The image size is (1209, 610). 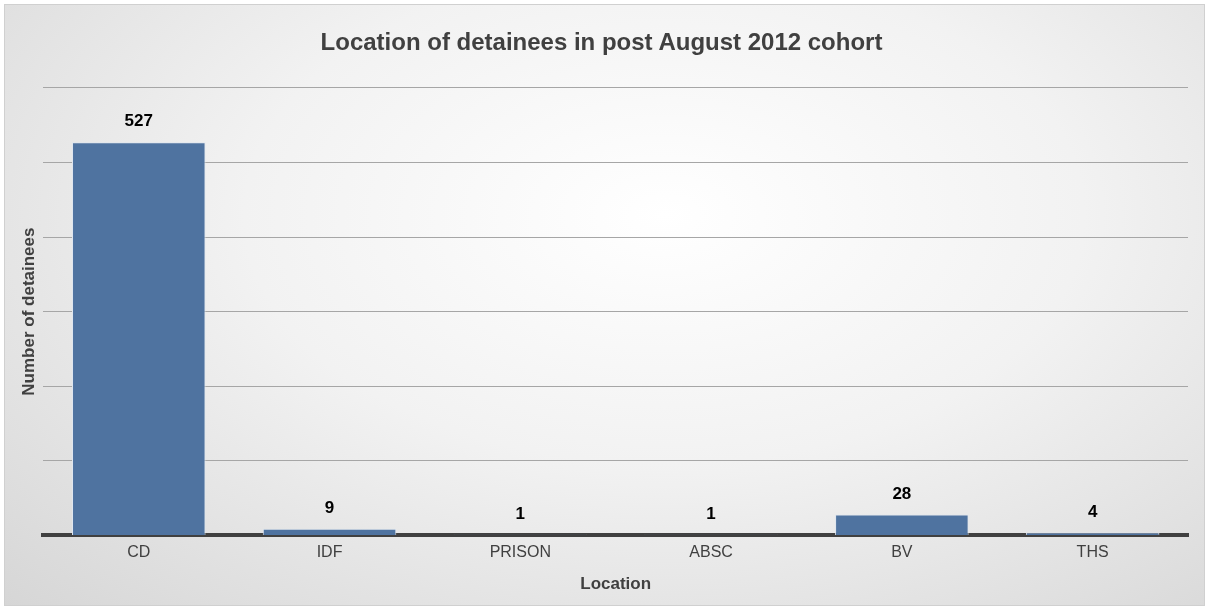 What do you see at coordinates (902, 552) in the screenshot?
I see `x-tick-label: BV` at bounding box center [902, 552].